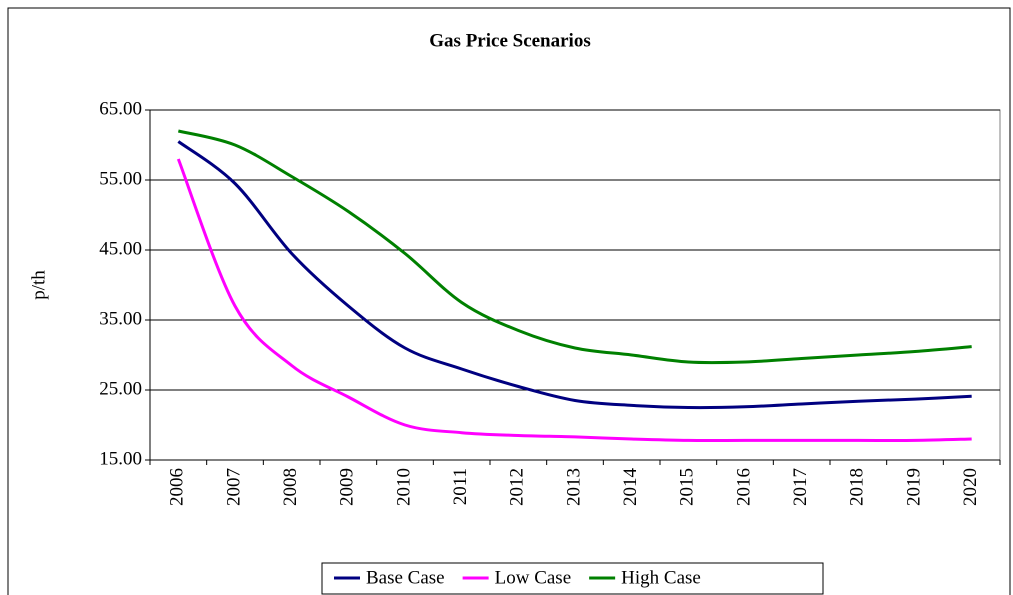 The image size is (1013, 595). What do you see at coordinates (573, 487) in the screenshot?
I see `x-tick-label: 2013` at bounding box center [573, 487].